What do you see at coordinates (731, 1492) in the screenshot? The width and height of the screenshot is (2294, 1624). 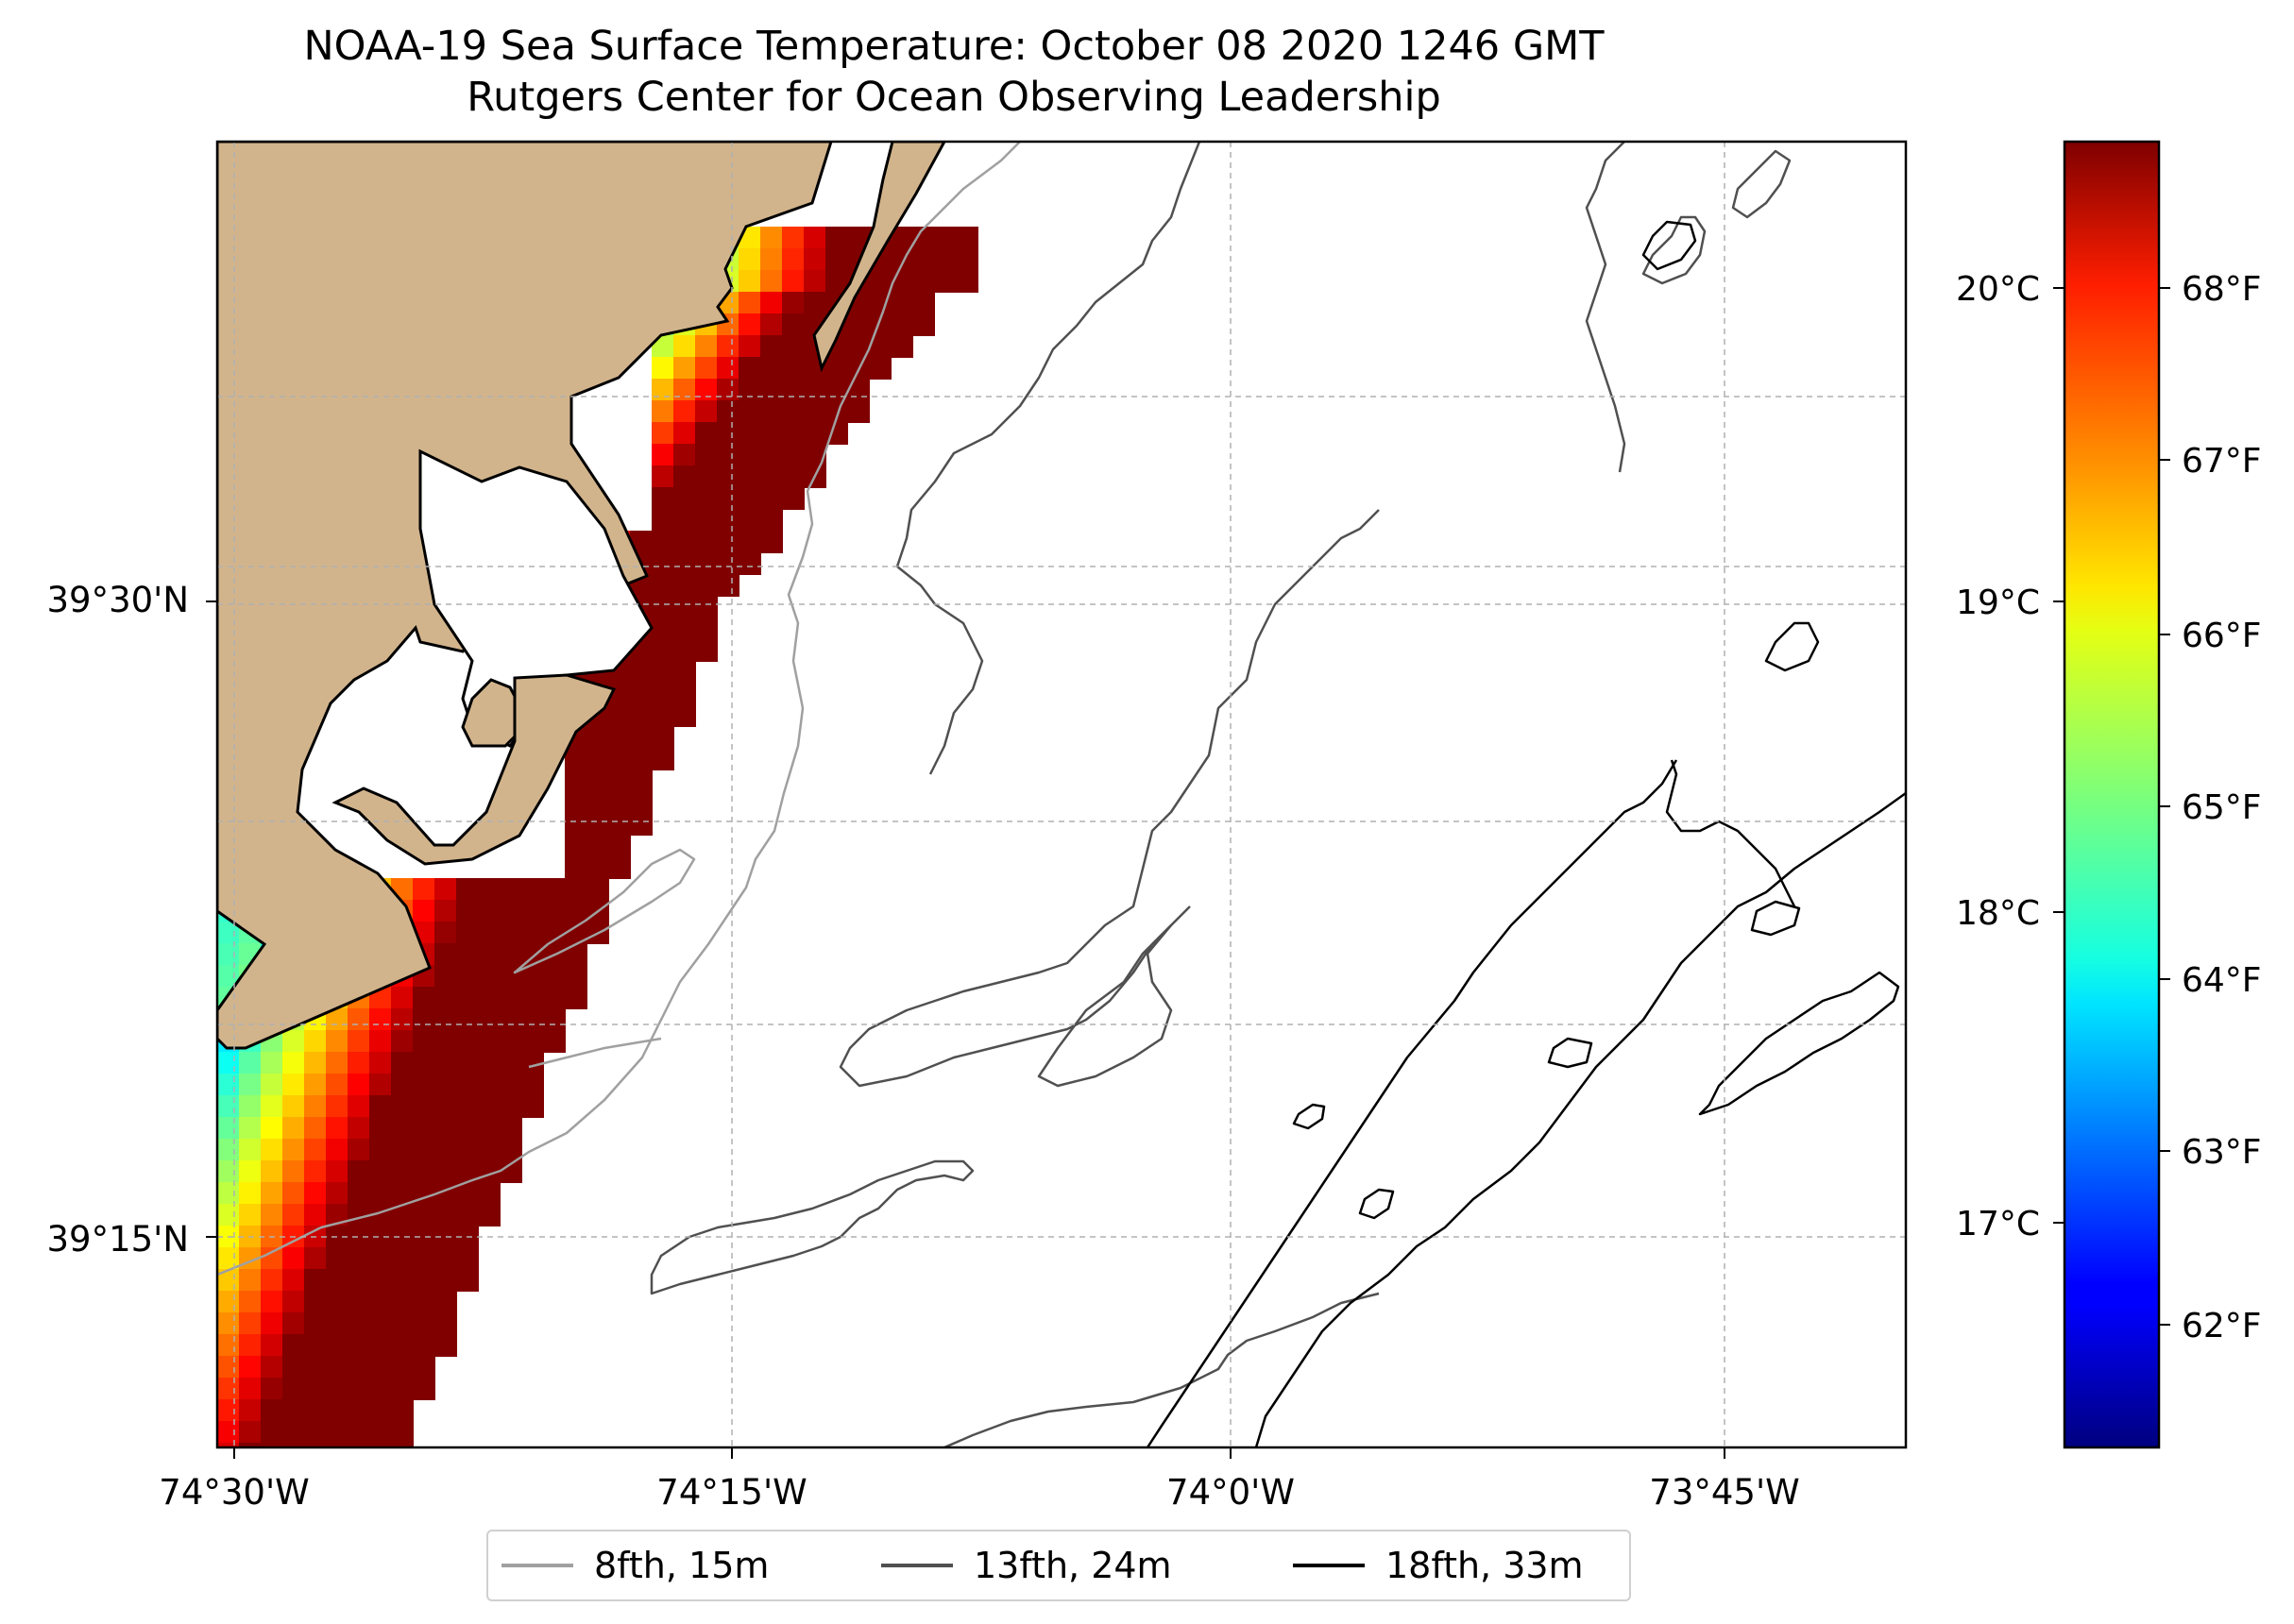 I see `lon-tick-label: 74°15'W` at bounding box center [731, 1492].